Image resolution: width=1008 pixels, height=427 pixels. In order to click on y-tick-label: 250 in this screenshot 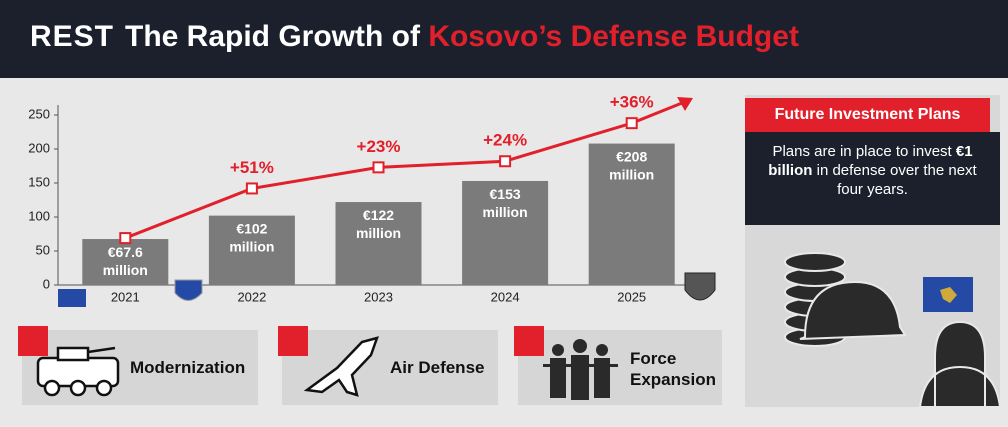, I will do `click(39, 113)`.